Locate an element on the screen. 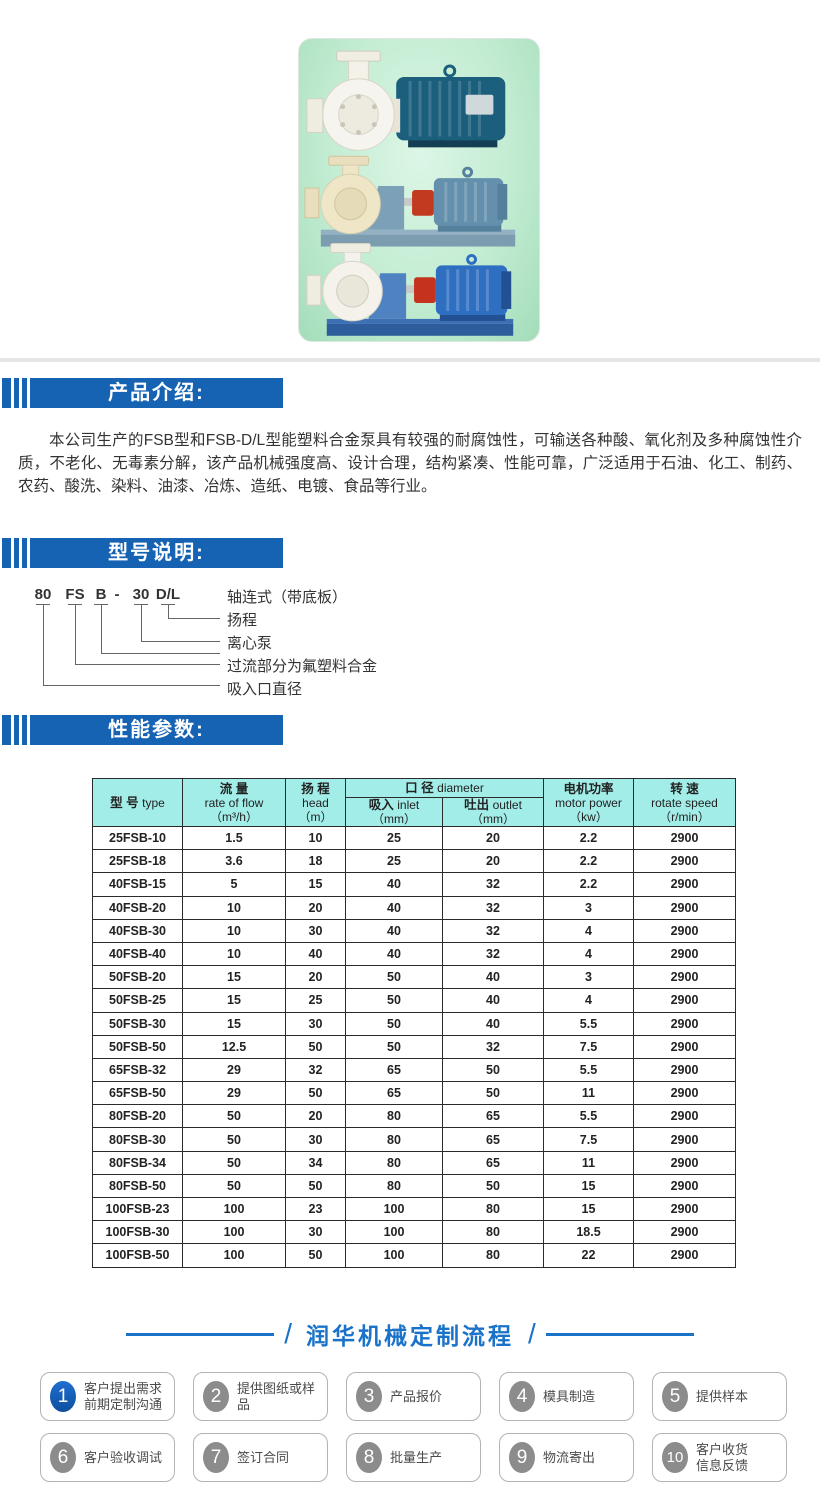  table-cell: 65 is located at coordinates (394, 1093).